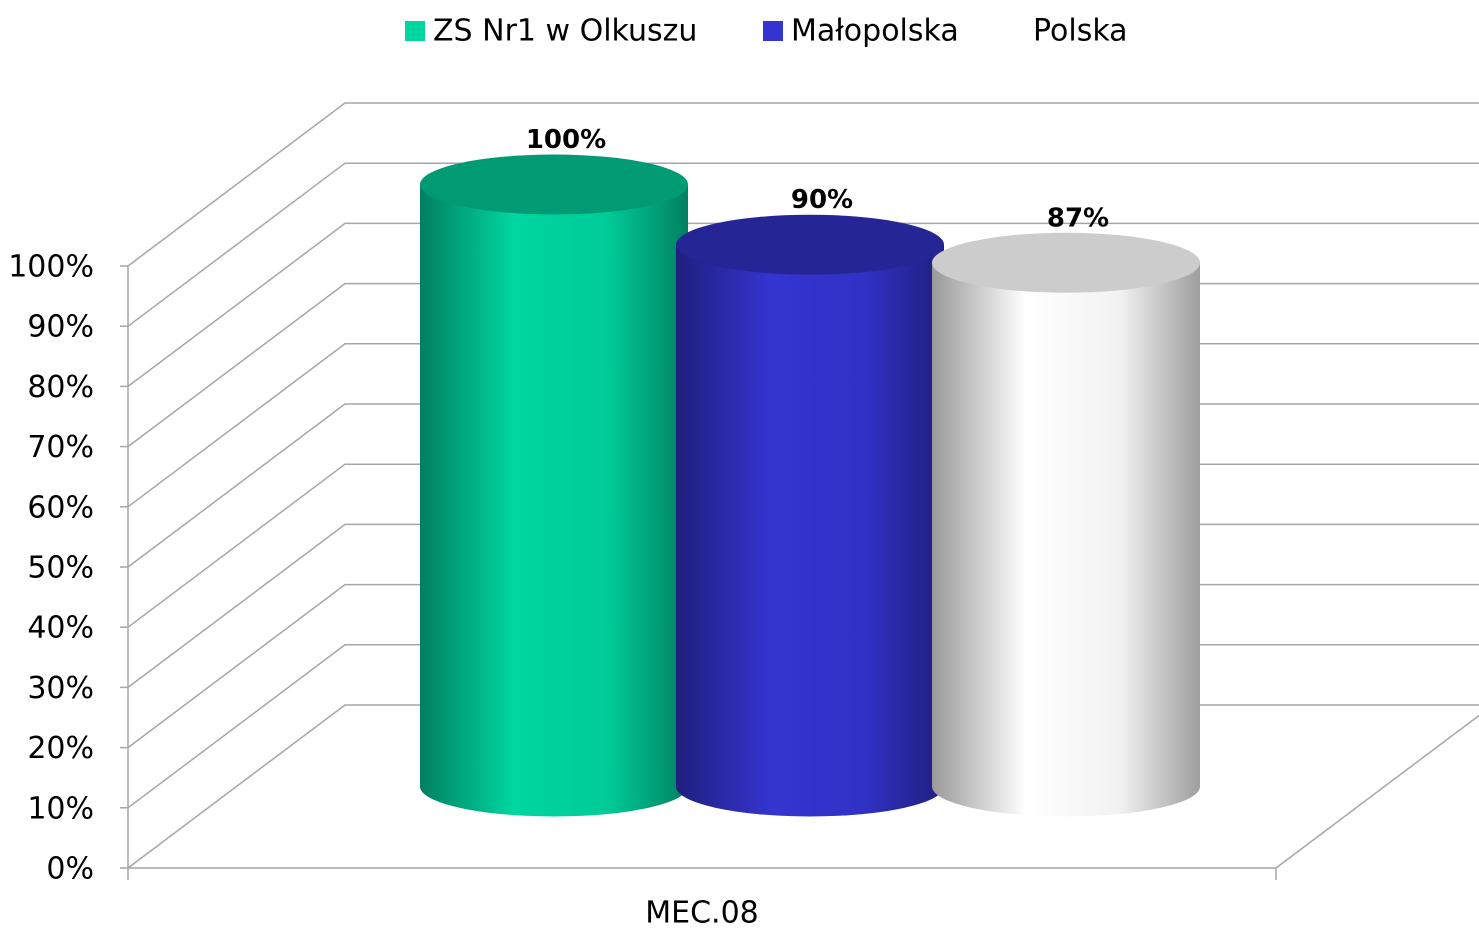 The width and height of the screenshot is (1479, 931). I want to click on y-tick-label: 20%, so click(60, 748).